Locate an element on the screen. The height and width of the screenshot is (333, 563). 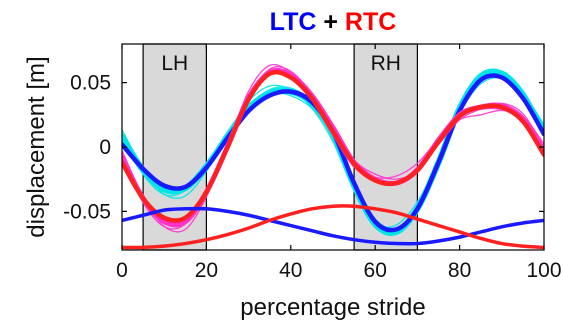
x-tick-label: 0 is located at coordinates (122, 270).